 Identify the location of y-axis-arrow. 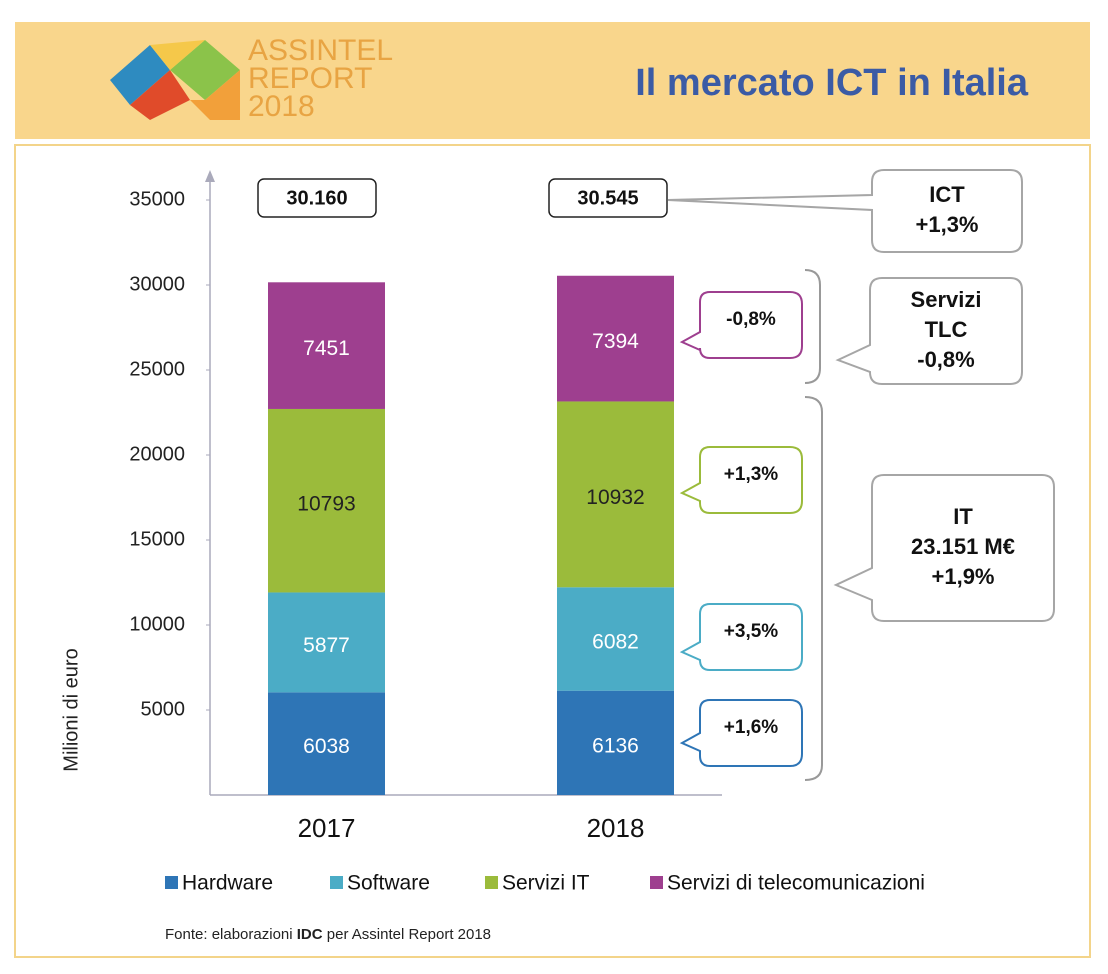
(210, 176).